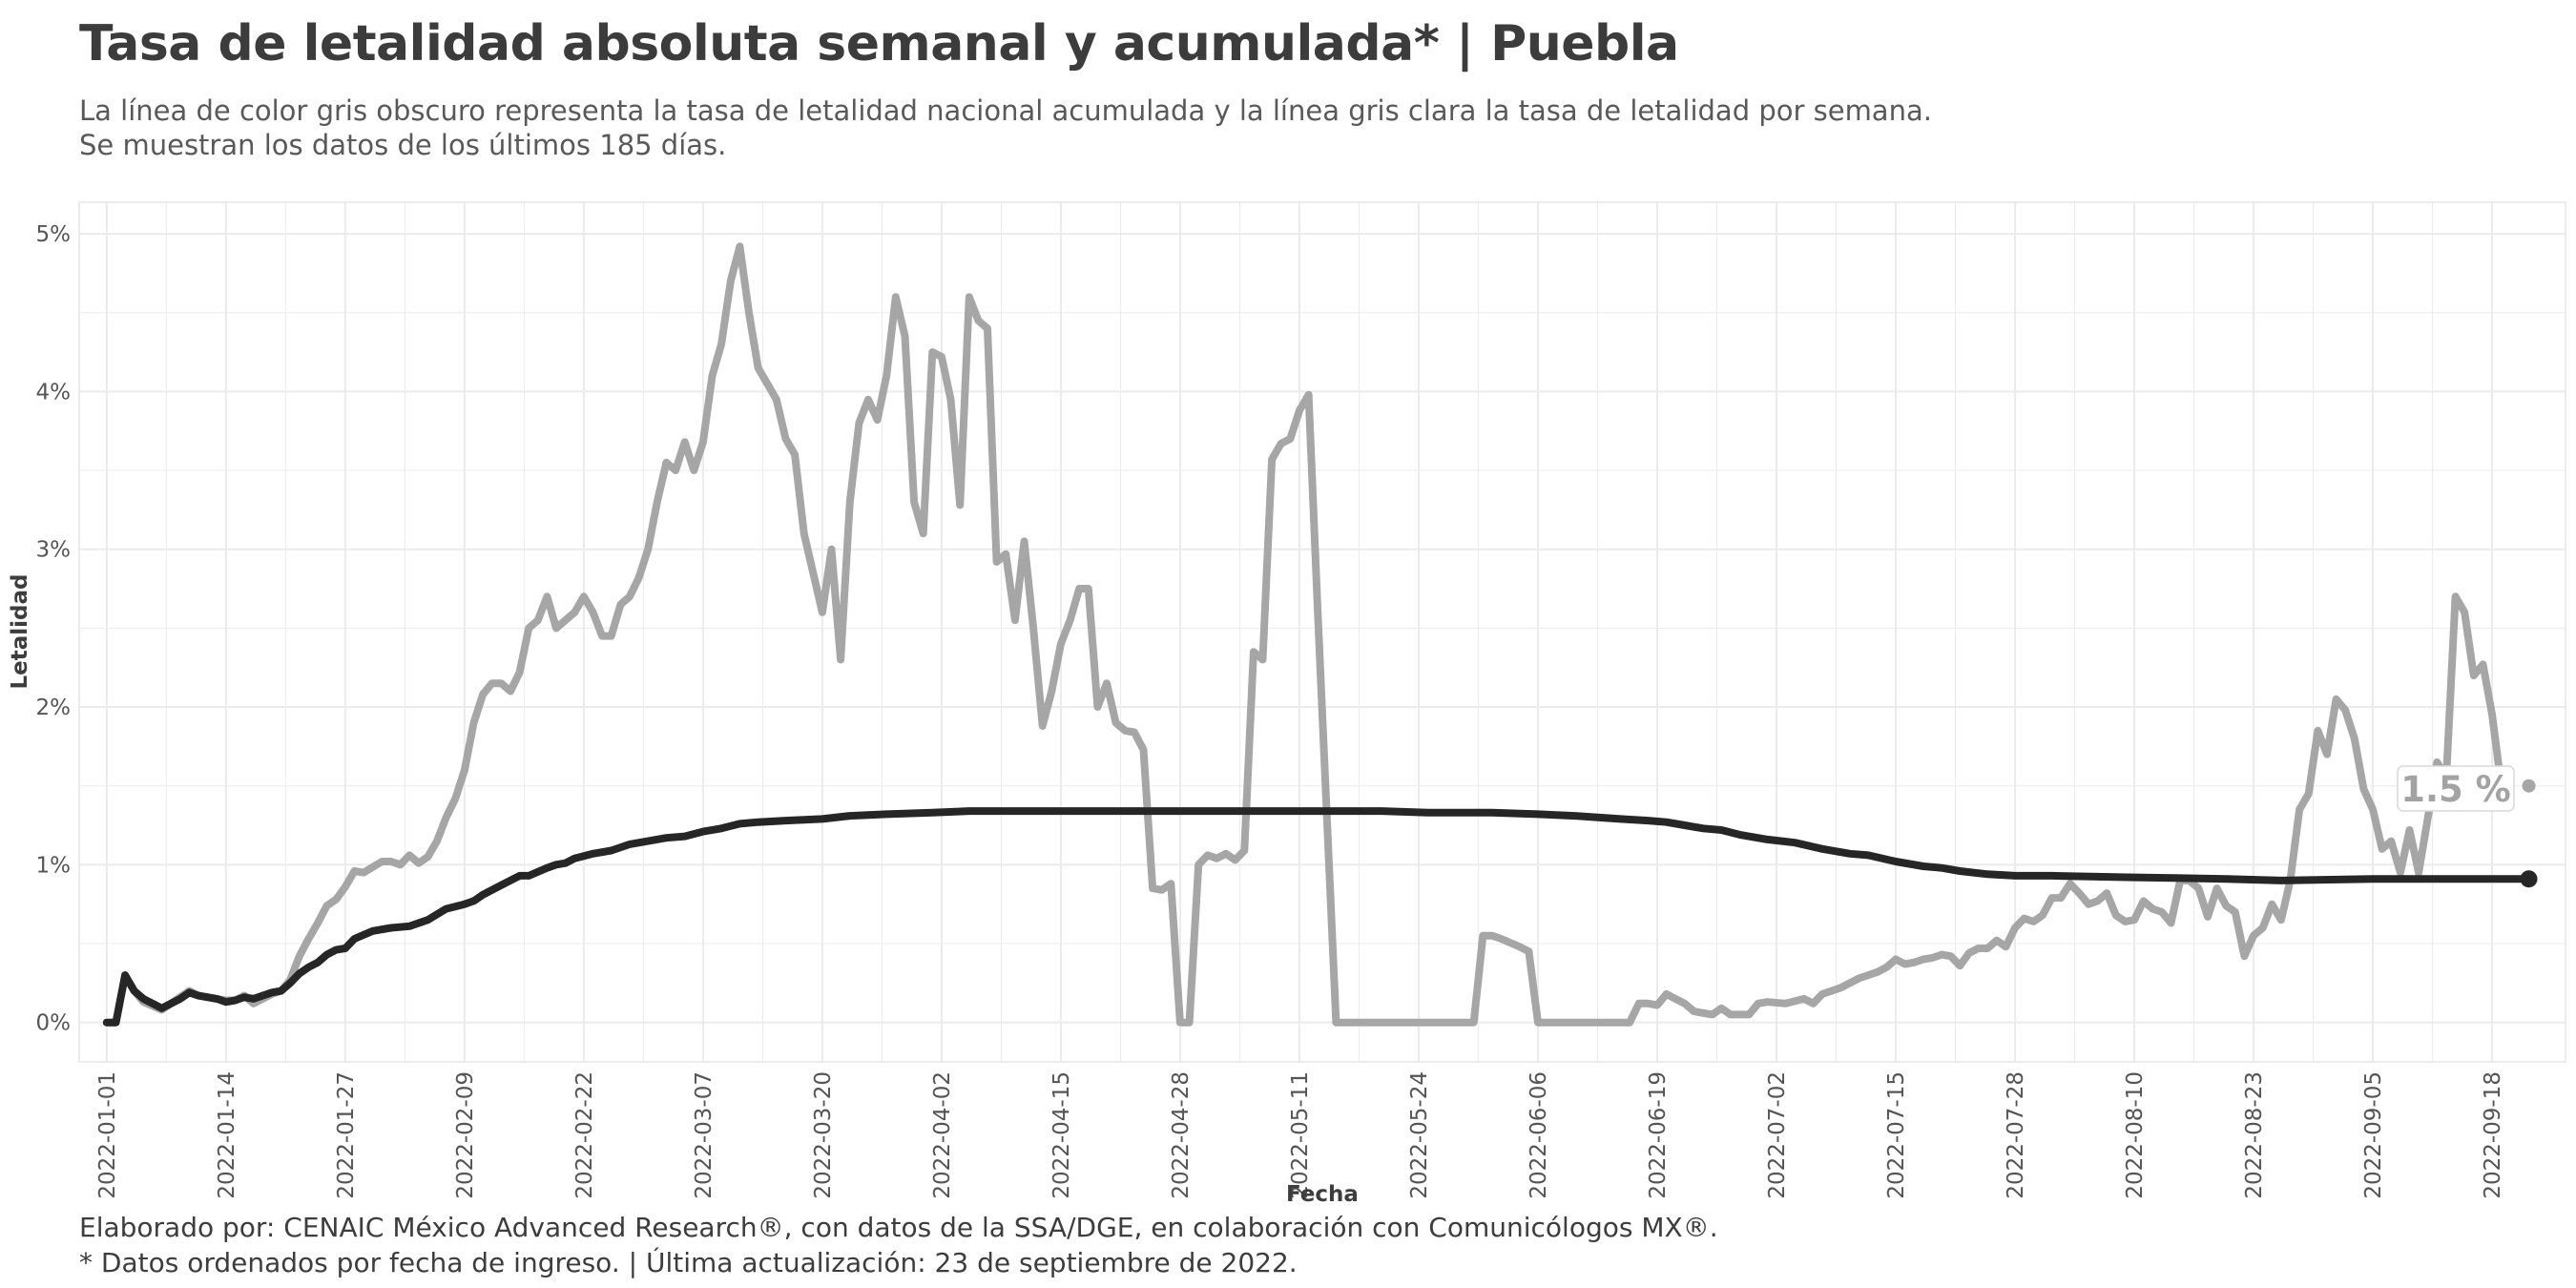 The image size is (2576, 1288). I want to click on x-tick-label: 2022-07-02, so click(1777, 1135).